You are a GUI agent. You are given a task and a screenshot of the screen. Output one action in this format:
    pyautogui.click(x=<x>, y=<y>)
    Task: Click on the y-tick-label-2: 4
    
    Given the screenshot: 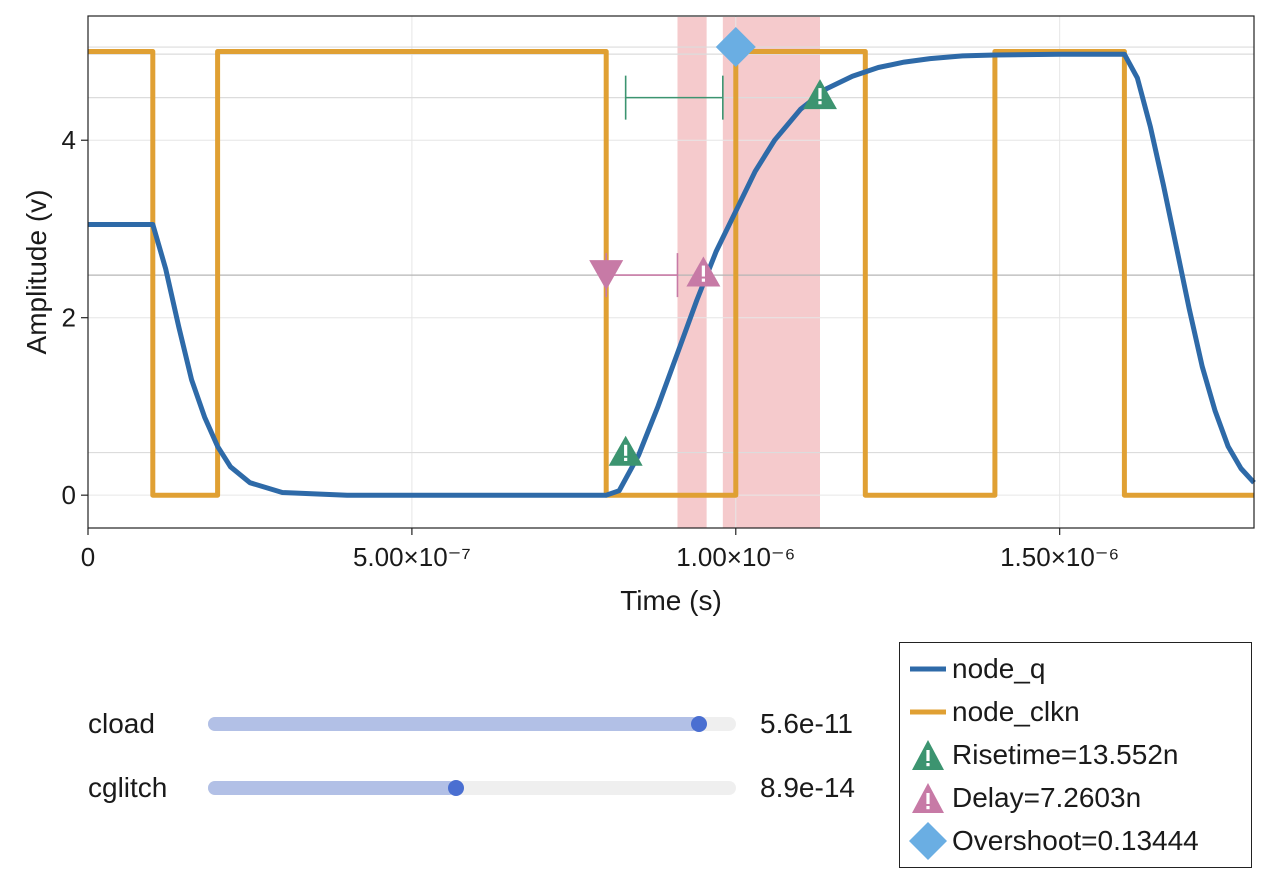 What is the action you would take?
    pyautogui.click(x=69, y=140)
    